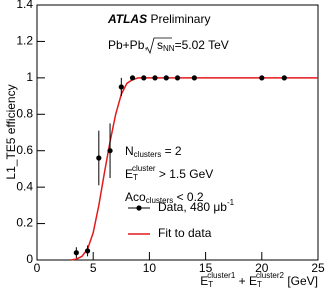  Describe the element at coordinates (196, 206) in the screenshot. I see `legend-label: Data, 480 μb-1` at that location.